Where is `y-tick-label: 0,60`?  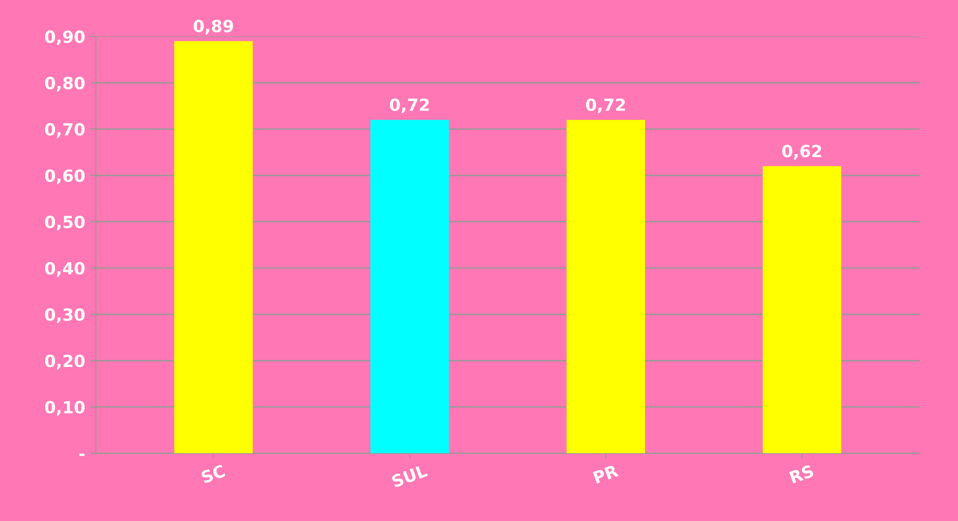
y-tick-label: 0,60 is located at coordinates (65, 176).